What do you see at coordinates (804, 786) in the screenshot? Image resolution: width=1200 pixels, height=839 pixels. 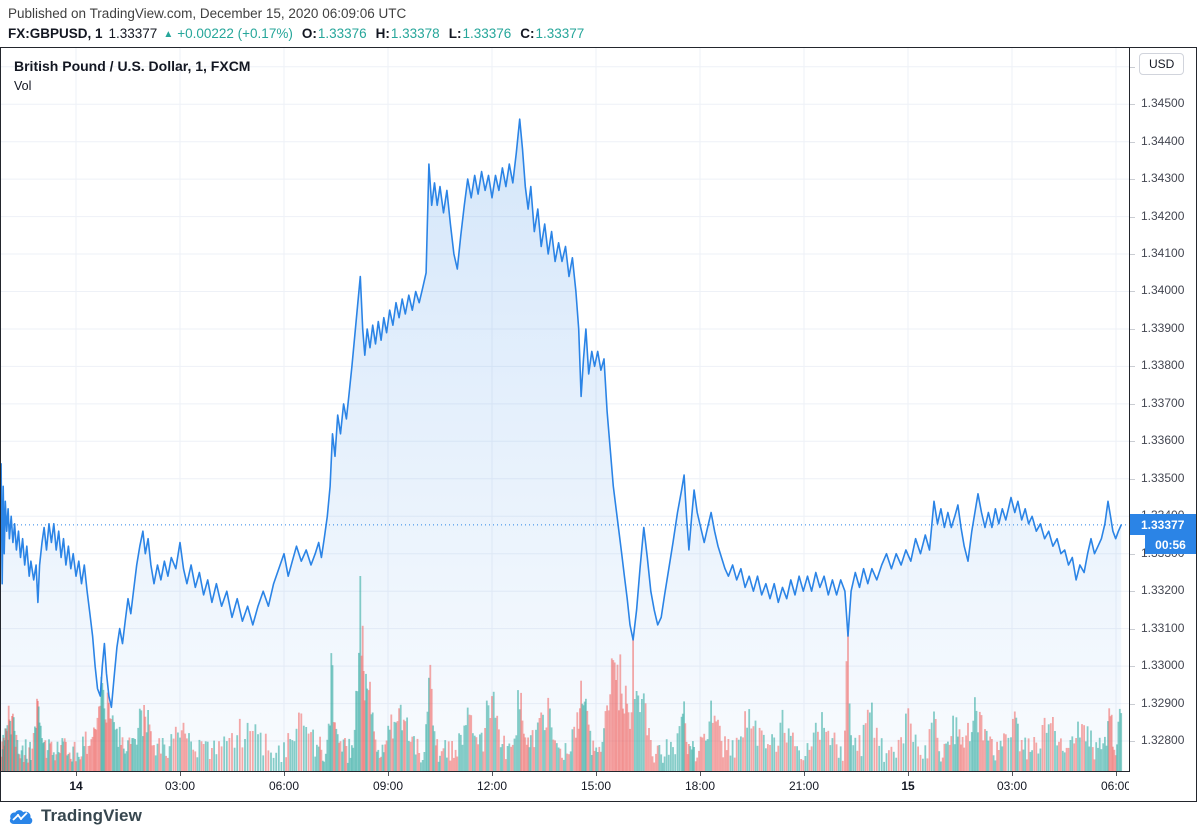 I see `time-tick-label: 21:00` at bounding box center [804, 786].